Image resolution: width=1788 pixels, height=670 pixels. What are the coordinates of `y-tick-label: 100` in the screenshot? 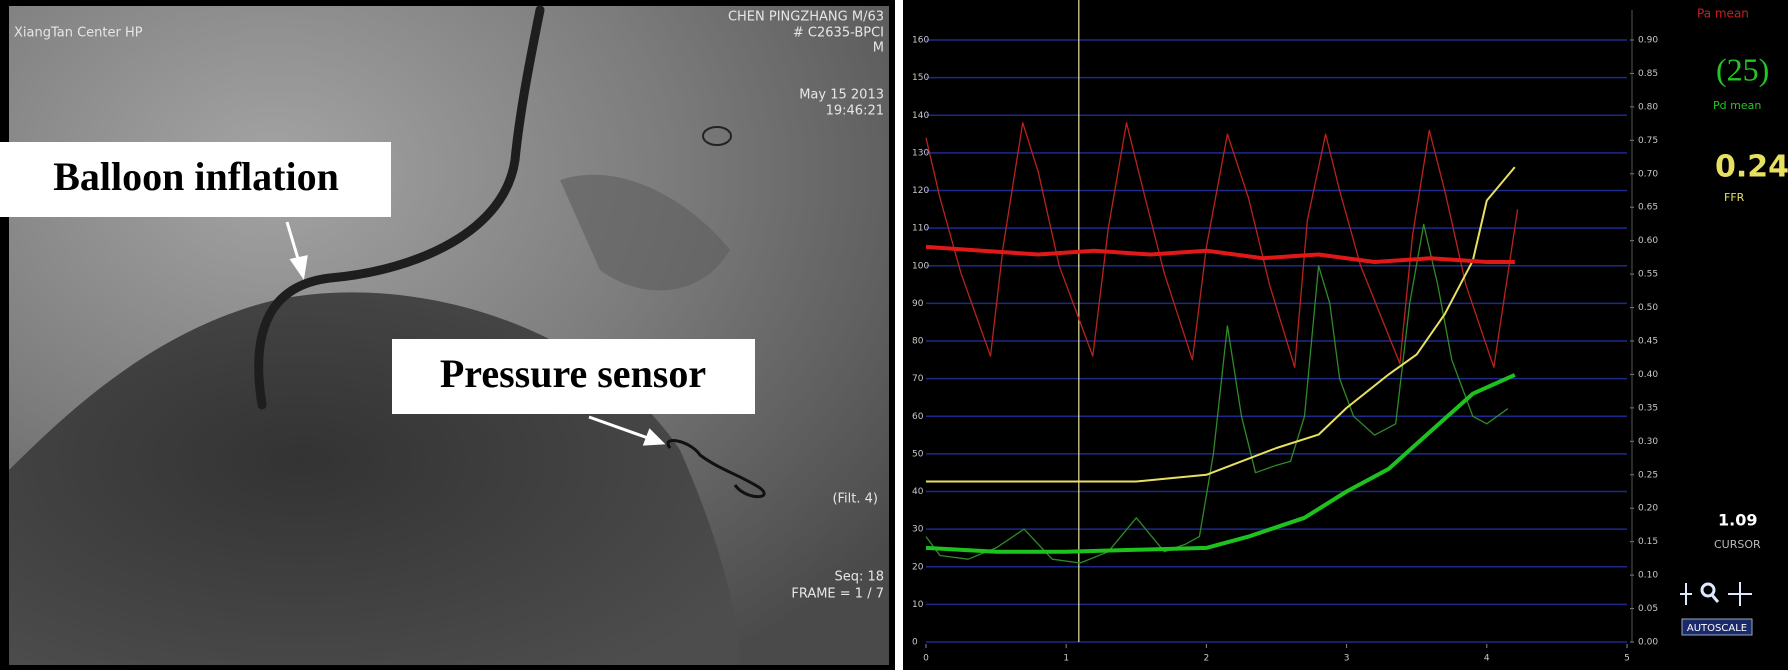 It's located at (920, 266).